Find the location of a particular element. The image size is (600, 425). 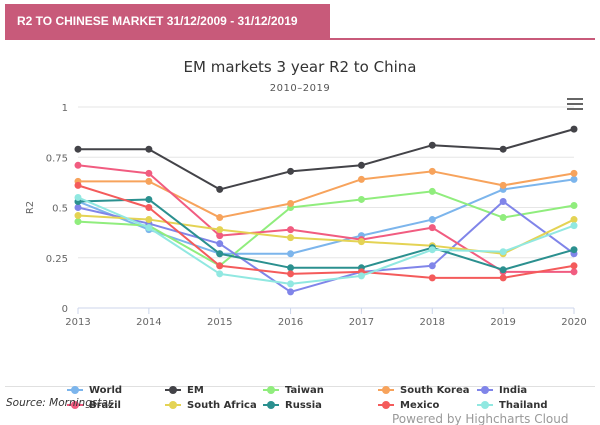

legend-label: Thailand is located at coordinates (523, 405).